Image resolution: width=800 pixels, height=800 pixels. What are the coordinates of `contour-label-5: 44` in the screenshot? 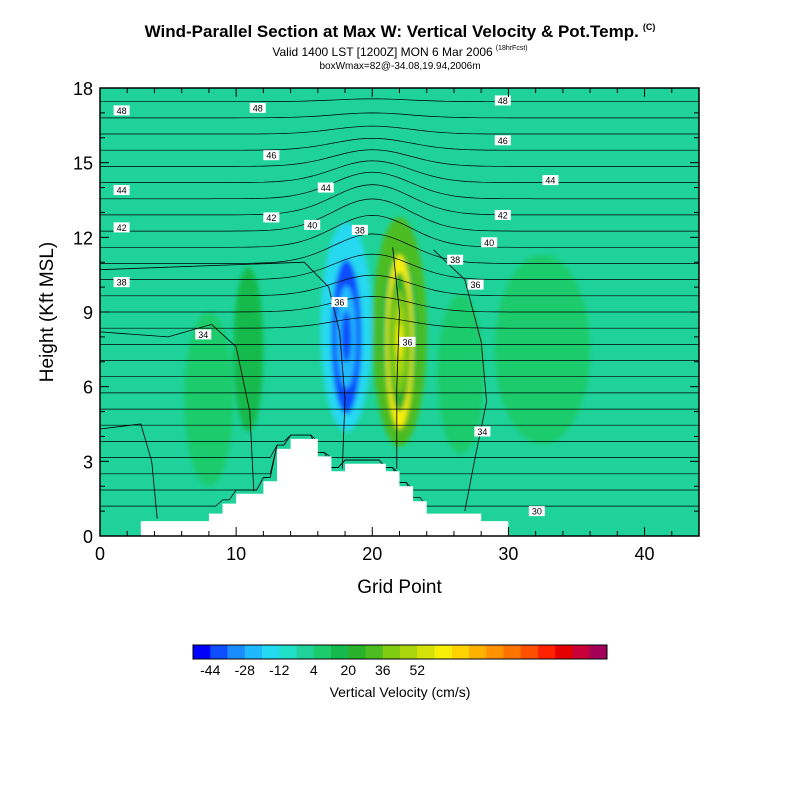 It's located at (121, 190).